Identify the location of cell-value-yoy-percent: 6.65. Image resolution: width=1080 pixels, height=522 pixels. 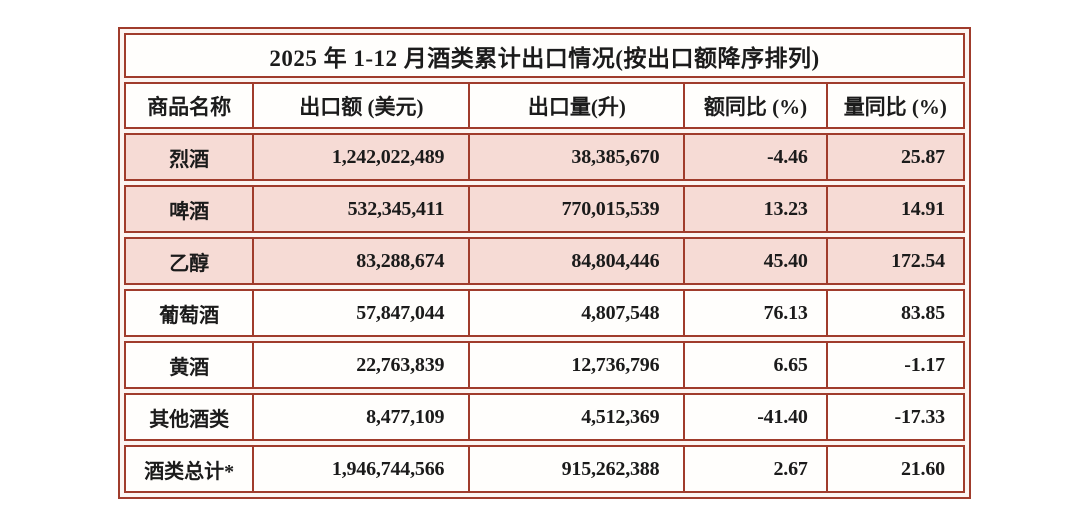
(754, 365).